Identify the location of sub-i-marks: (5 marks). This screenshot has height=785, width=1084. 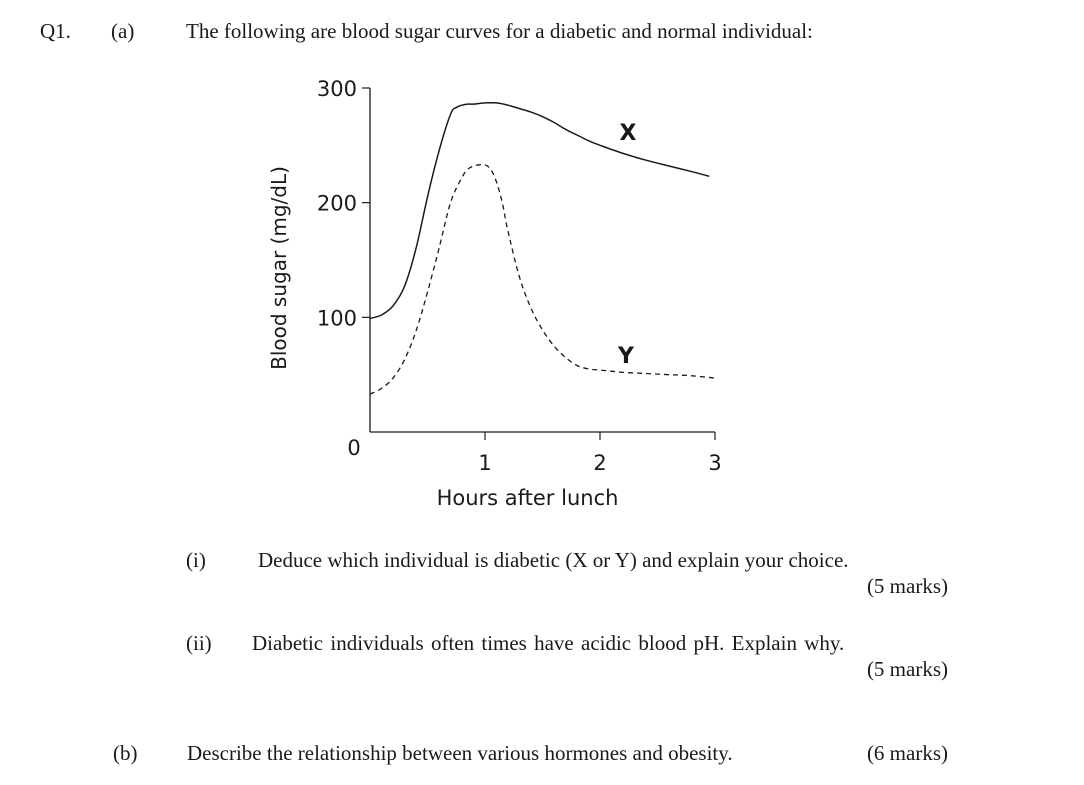
(907, 586).